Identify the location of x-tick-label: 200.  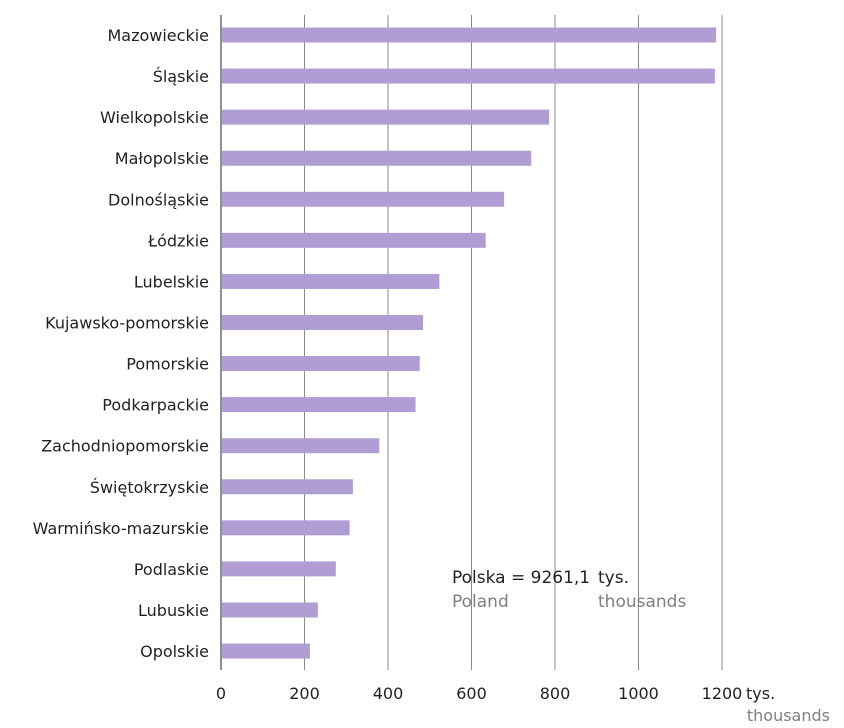
(304, 693).